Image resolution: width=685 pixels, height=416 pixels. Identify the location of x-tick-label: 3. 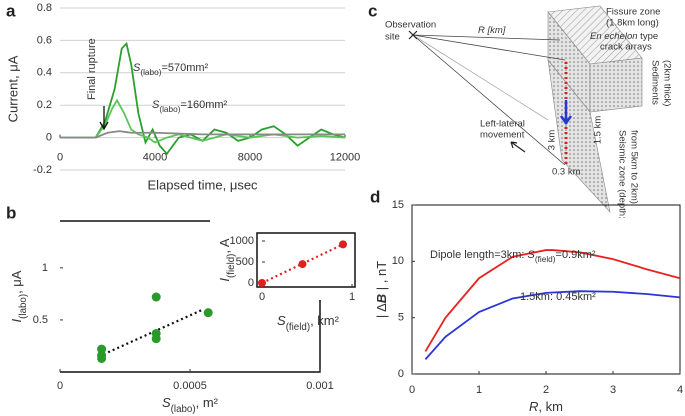
(613, 390).